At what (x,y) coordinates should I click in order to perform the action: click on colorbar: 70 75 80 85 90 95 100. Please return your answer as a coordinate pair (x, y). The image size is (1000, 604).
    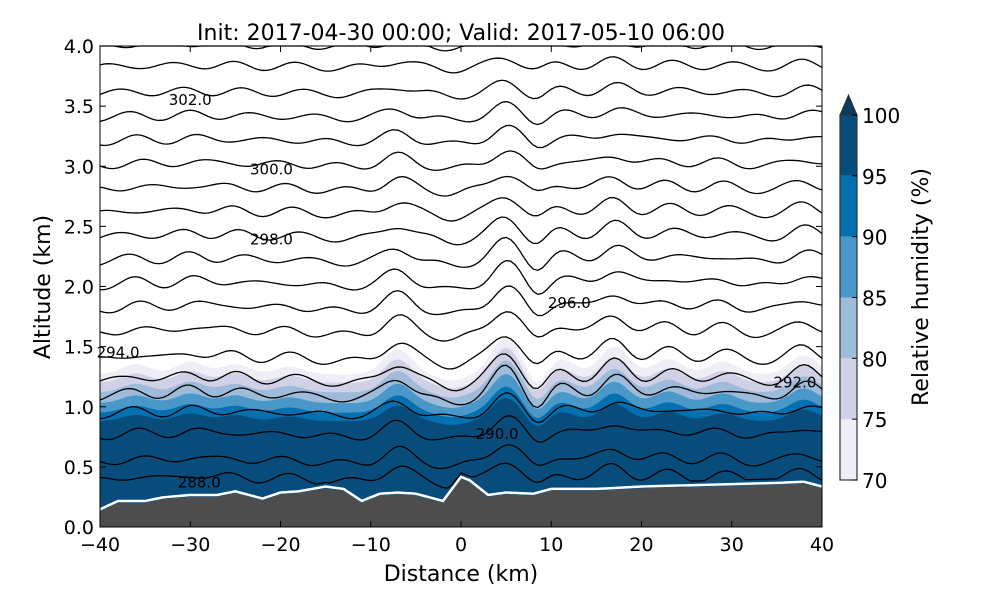
    Looking at the image, I should click on (869, 293).